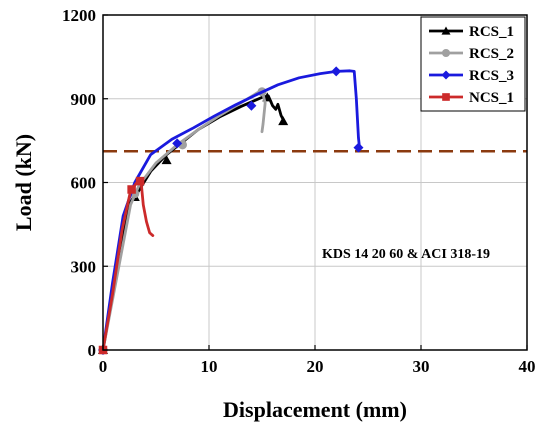 This screenshot has height=425, width=550. I want to click on legend-box, so click(473, 64).